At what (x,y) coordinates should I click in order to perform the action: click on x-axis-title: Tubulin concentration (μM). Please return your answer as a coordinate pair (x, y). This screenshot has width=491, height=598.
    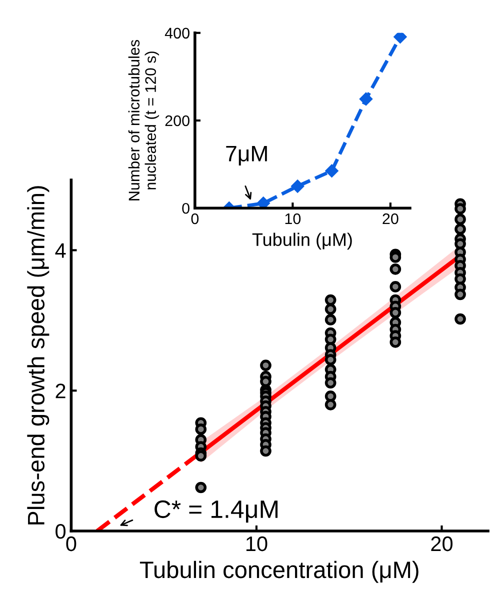
    Looking at the image, I should click on (279, 571).